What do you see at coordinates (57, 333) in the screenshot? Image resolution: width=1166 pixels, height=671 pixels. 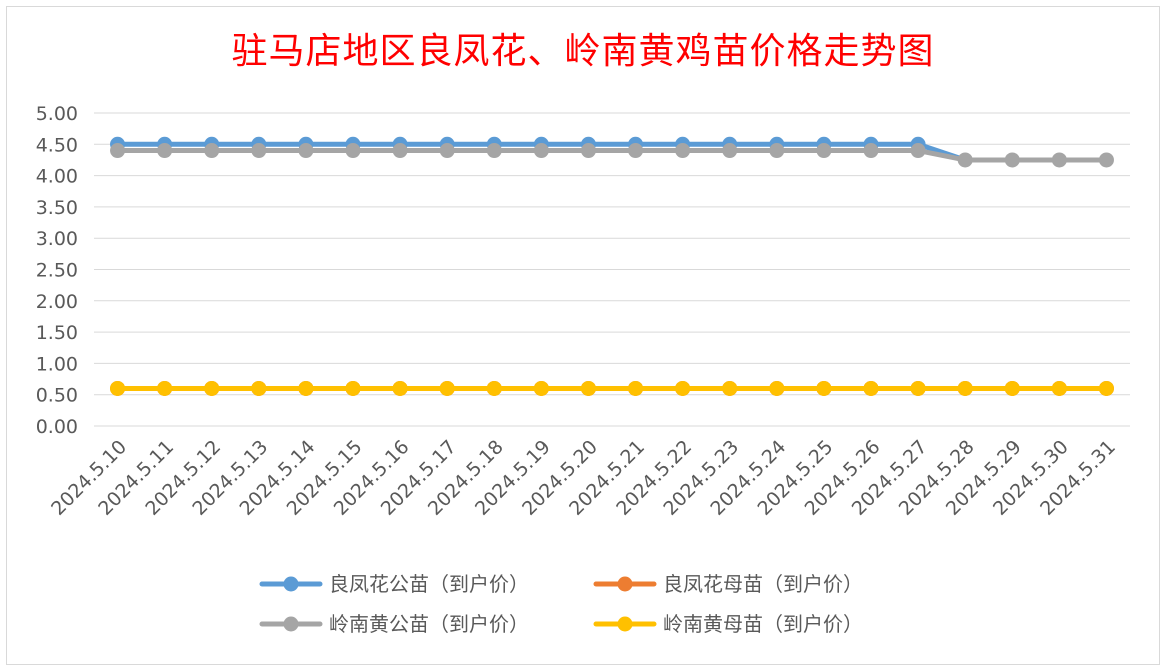 I see `y-tick-label: 1.50` at bounding box center [57, 333].